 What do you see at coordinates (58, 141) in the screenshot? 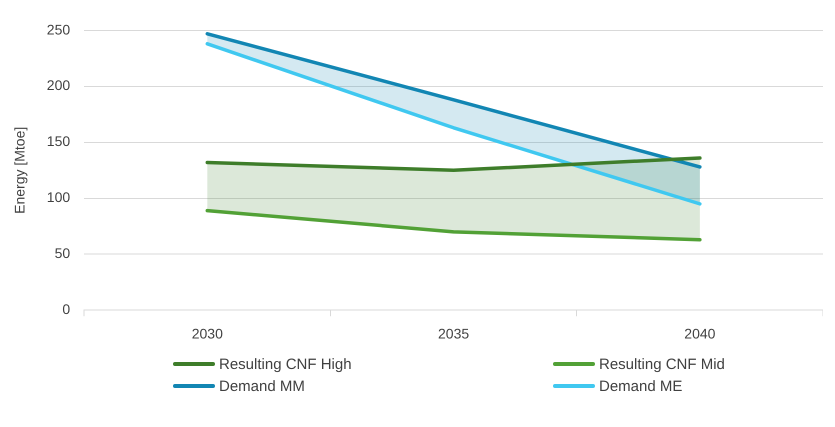
I see `y-tick-label: 150` at bounding box center [58, 141].